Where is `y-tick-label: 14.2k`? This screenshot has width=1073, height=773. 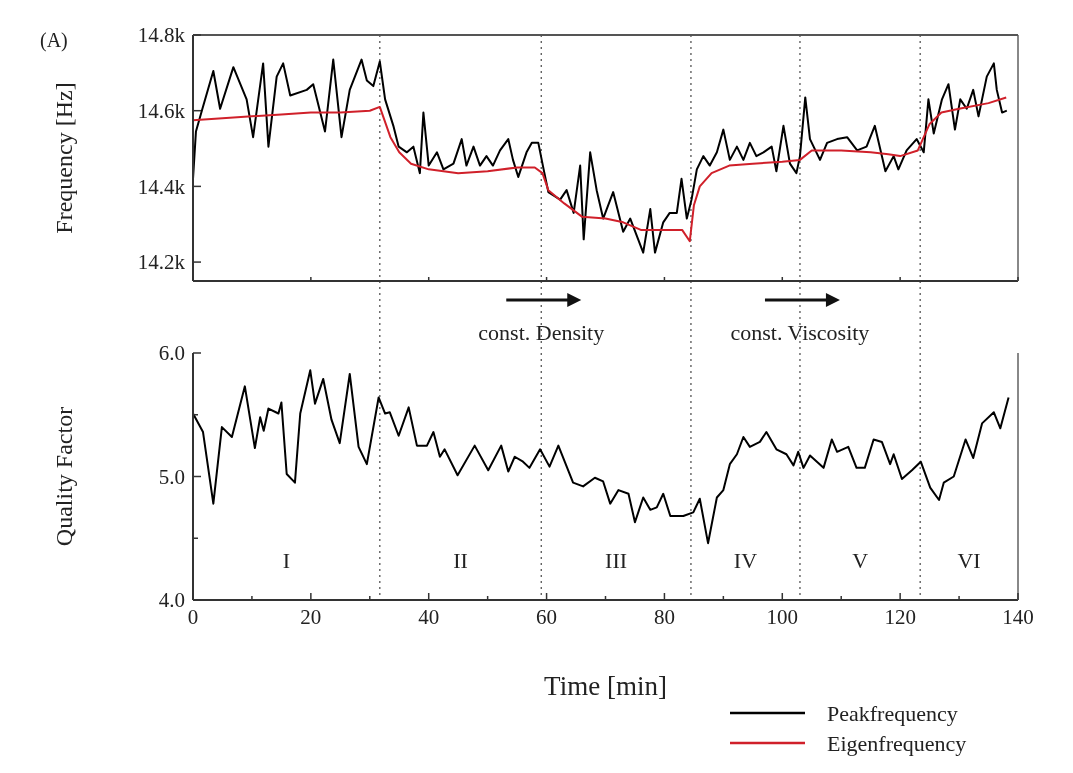
y-tick-label: 14.2k is located at coordinates (161, 262).